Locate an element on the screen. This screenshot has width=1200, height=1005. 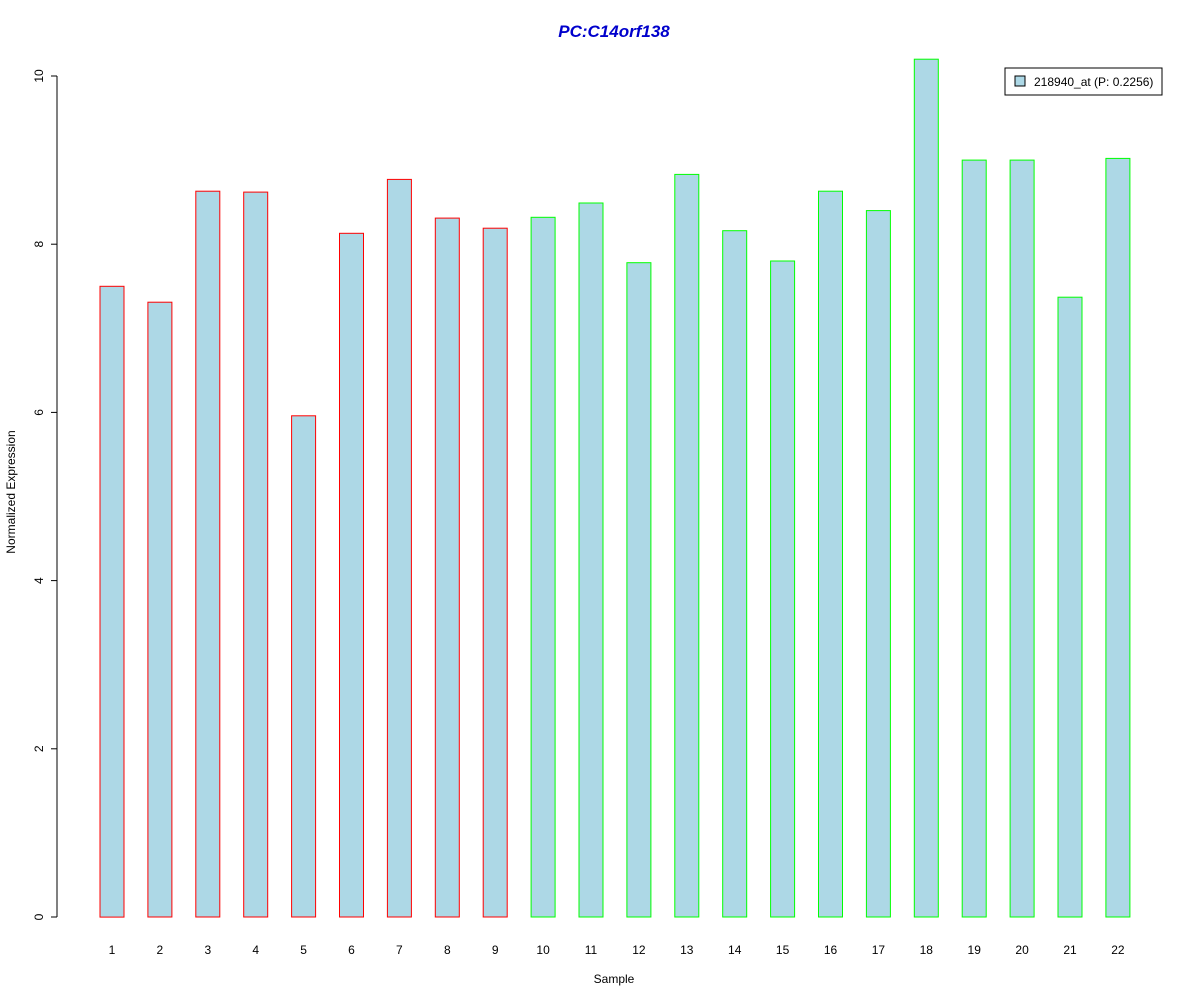
x-tick-label: 2 is located at coordinates (160, 950).